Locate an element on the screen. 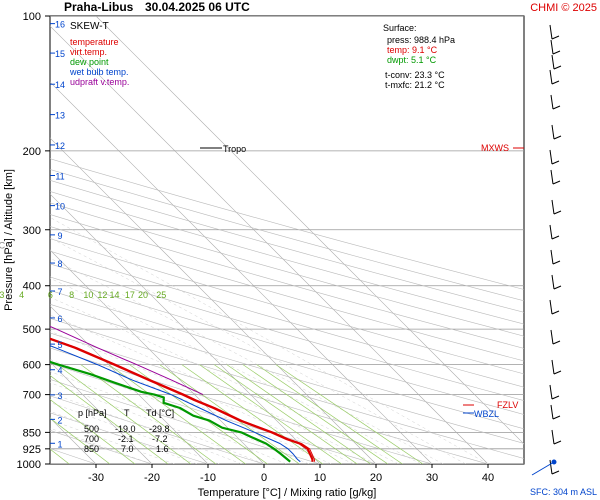 This screenshot has width=600, height=500. altitude-tick-label: 7 is located at coordinates (59, 292).